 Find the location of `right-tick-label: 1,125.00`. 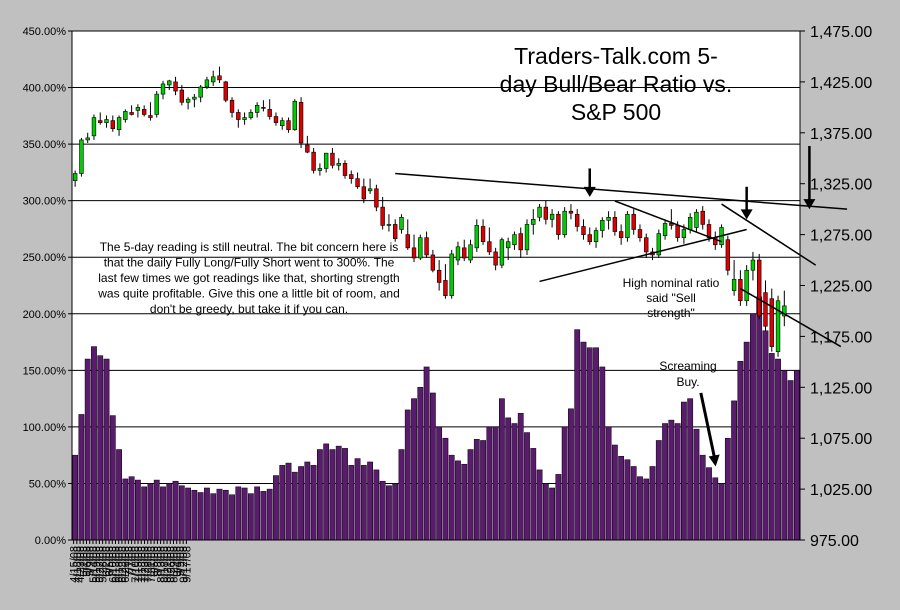

right-tick-label: 1,125.00 is located at coordinates (841, 388).